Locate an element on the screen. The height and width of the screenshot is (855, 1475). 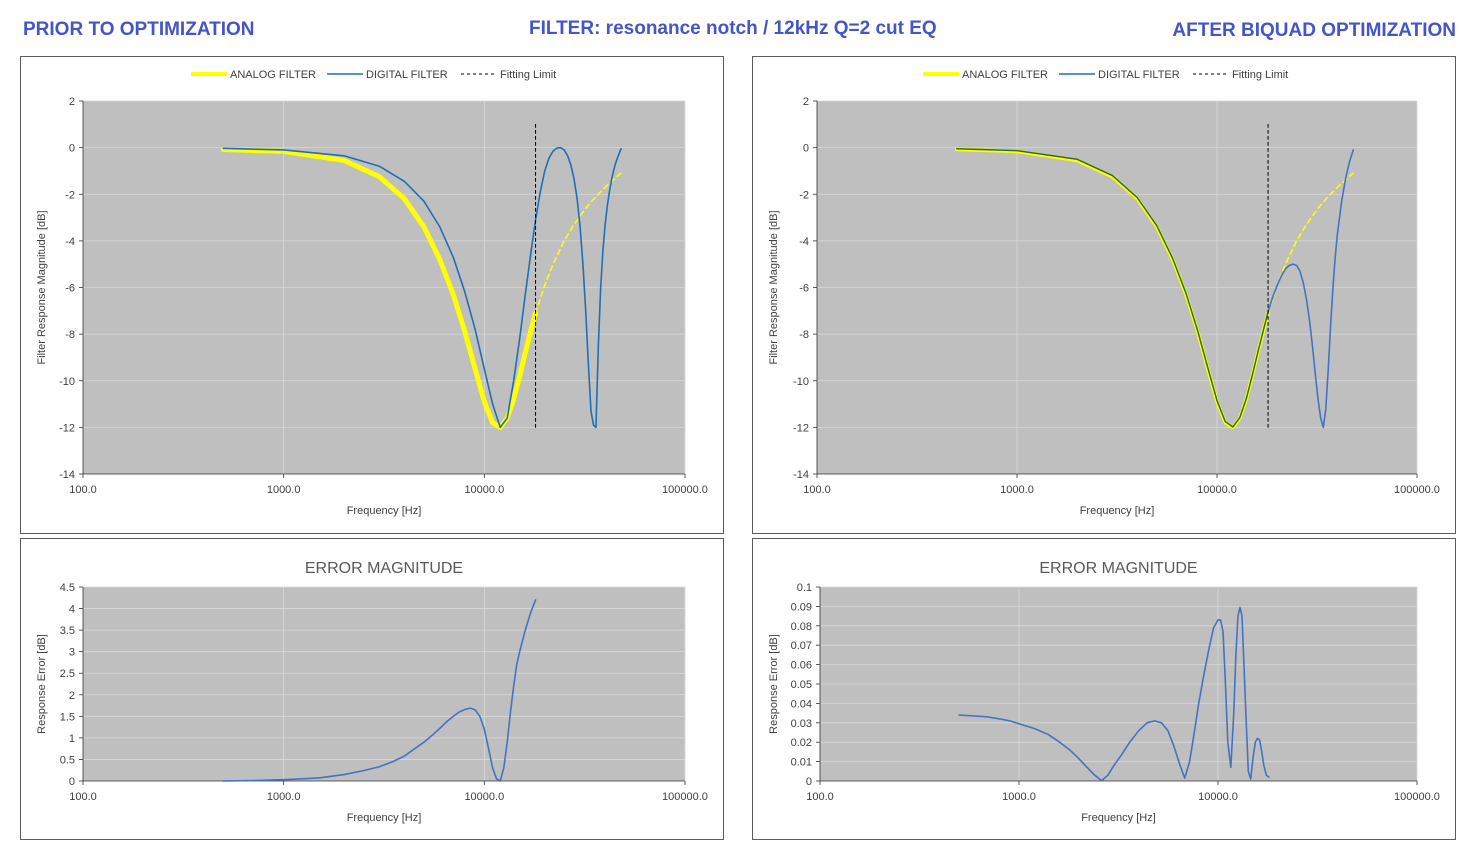
y-tick-label: 3 is located at coordinates (72, 653).